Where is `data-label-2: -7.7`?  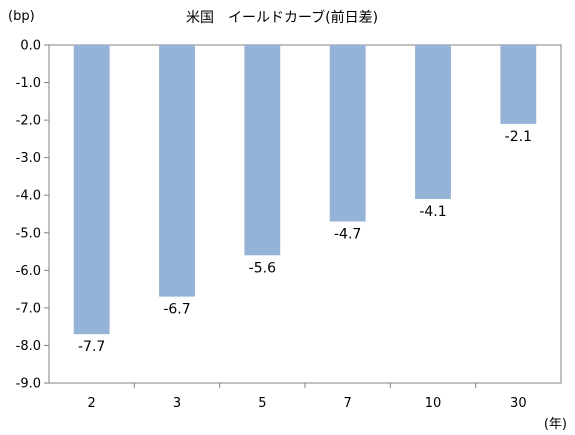 data-label-2: -7.7 is located at coordinates (91, 347).